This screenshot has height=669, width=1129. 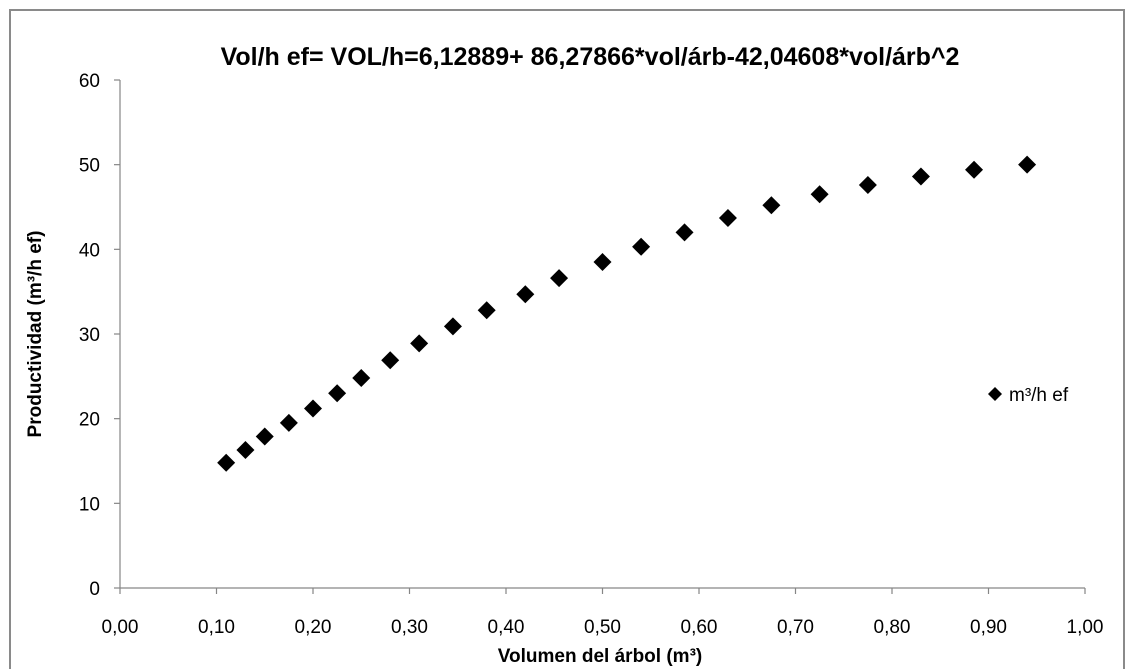 What do you see at coordinates (600, 656) in the screenshot?
I see `x-axis-label: Volumen del árbol (m³)` at bounding box center [600, 656].